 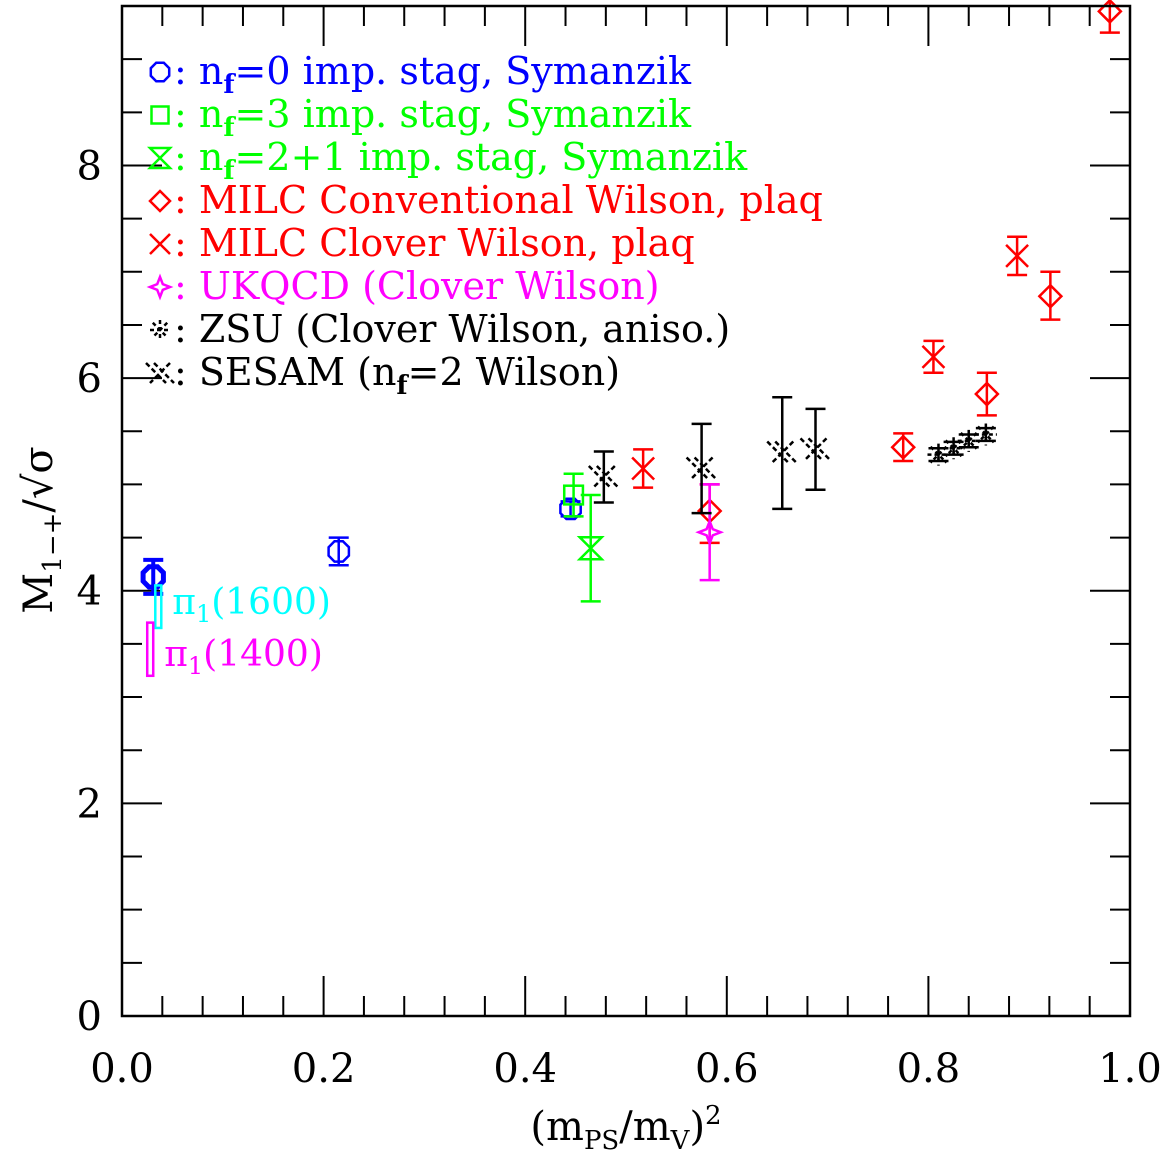 I want to click on experiment-band: π1(1600), so click(x=242, y=606).